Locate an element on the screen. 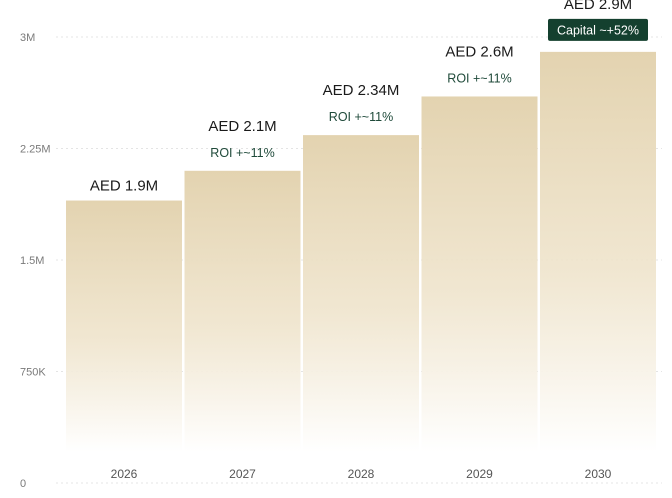 The height and width of the screenshot is (498, 672). x-tick-label: 2027 is located at coordinates (242, 474).